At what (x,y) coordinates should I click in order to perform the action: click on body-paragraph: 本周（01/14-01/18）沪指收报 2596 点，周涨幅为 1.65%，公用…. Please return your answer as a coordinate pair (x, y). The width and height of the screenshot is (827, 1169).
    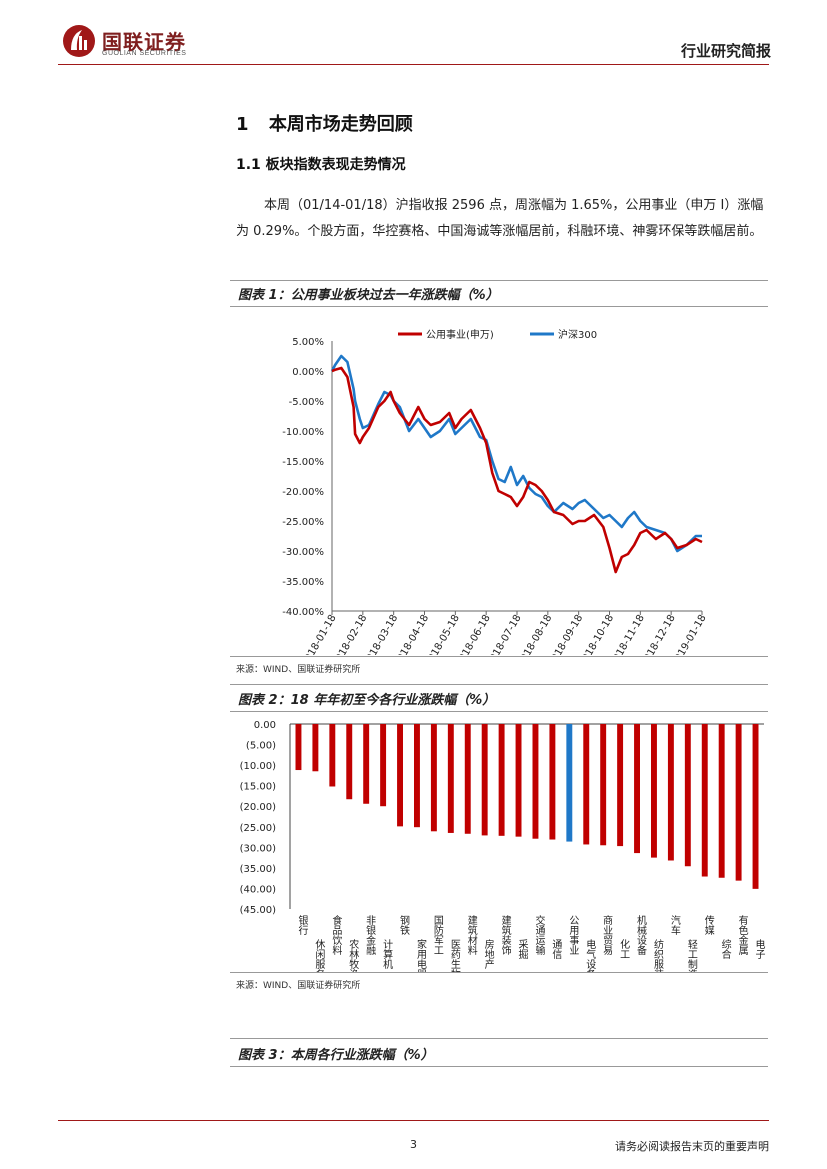
    Looking at the image, I should click on (500, 218).